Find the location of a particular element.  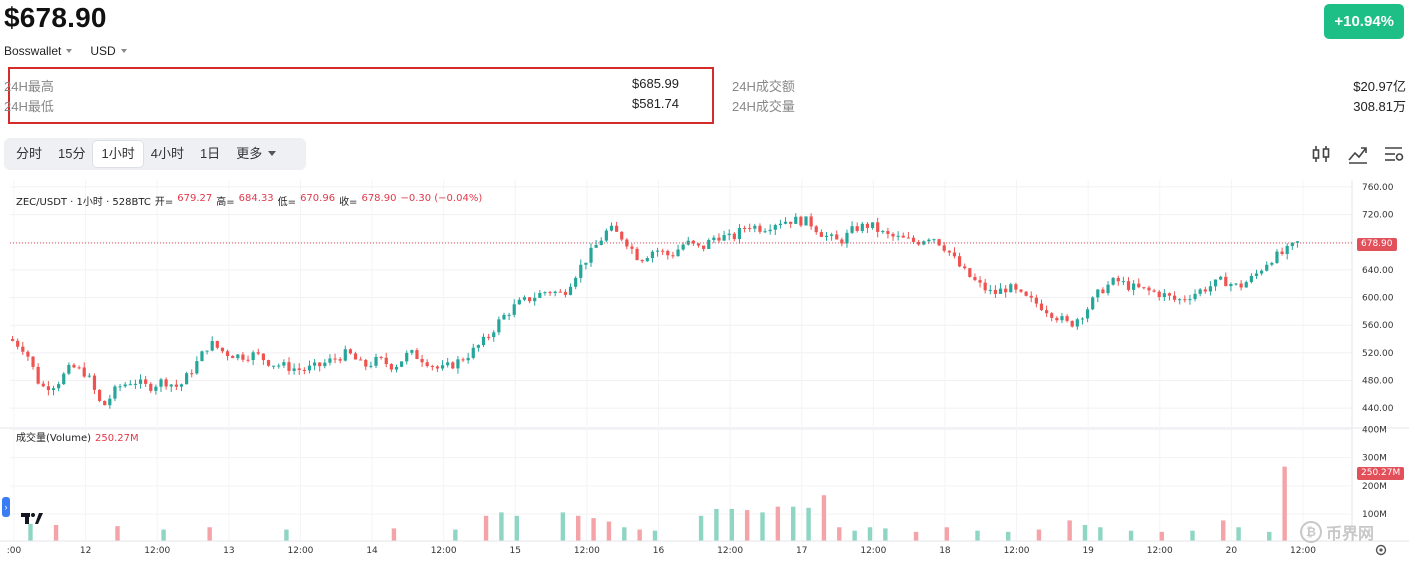

currency-selector: USD is located at coordinates (108, 51).